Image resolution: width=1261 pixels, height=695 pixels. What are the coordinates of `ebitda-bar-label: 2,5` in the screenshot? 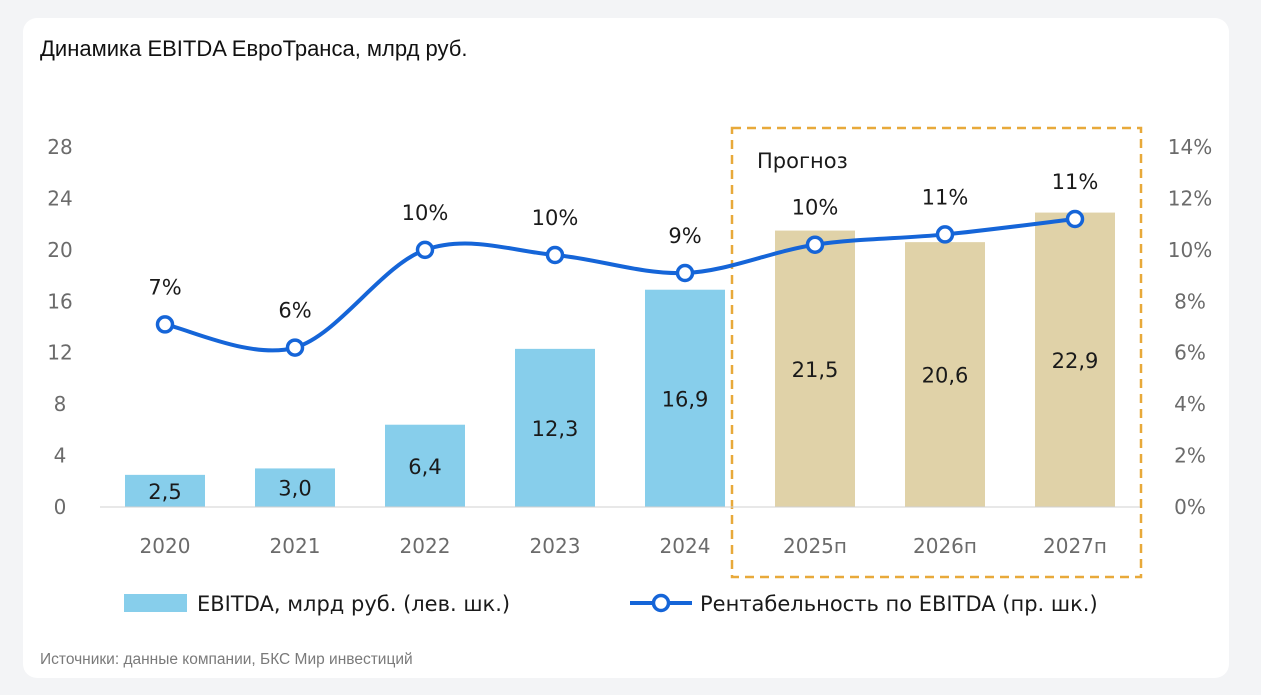 It's located at (164, 492).